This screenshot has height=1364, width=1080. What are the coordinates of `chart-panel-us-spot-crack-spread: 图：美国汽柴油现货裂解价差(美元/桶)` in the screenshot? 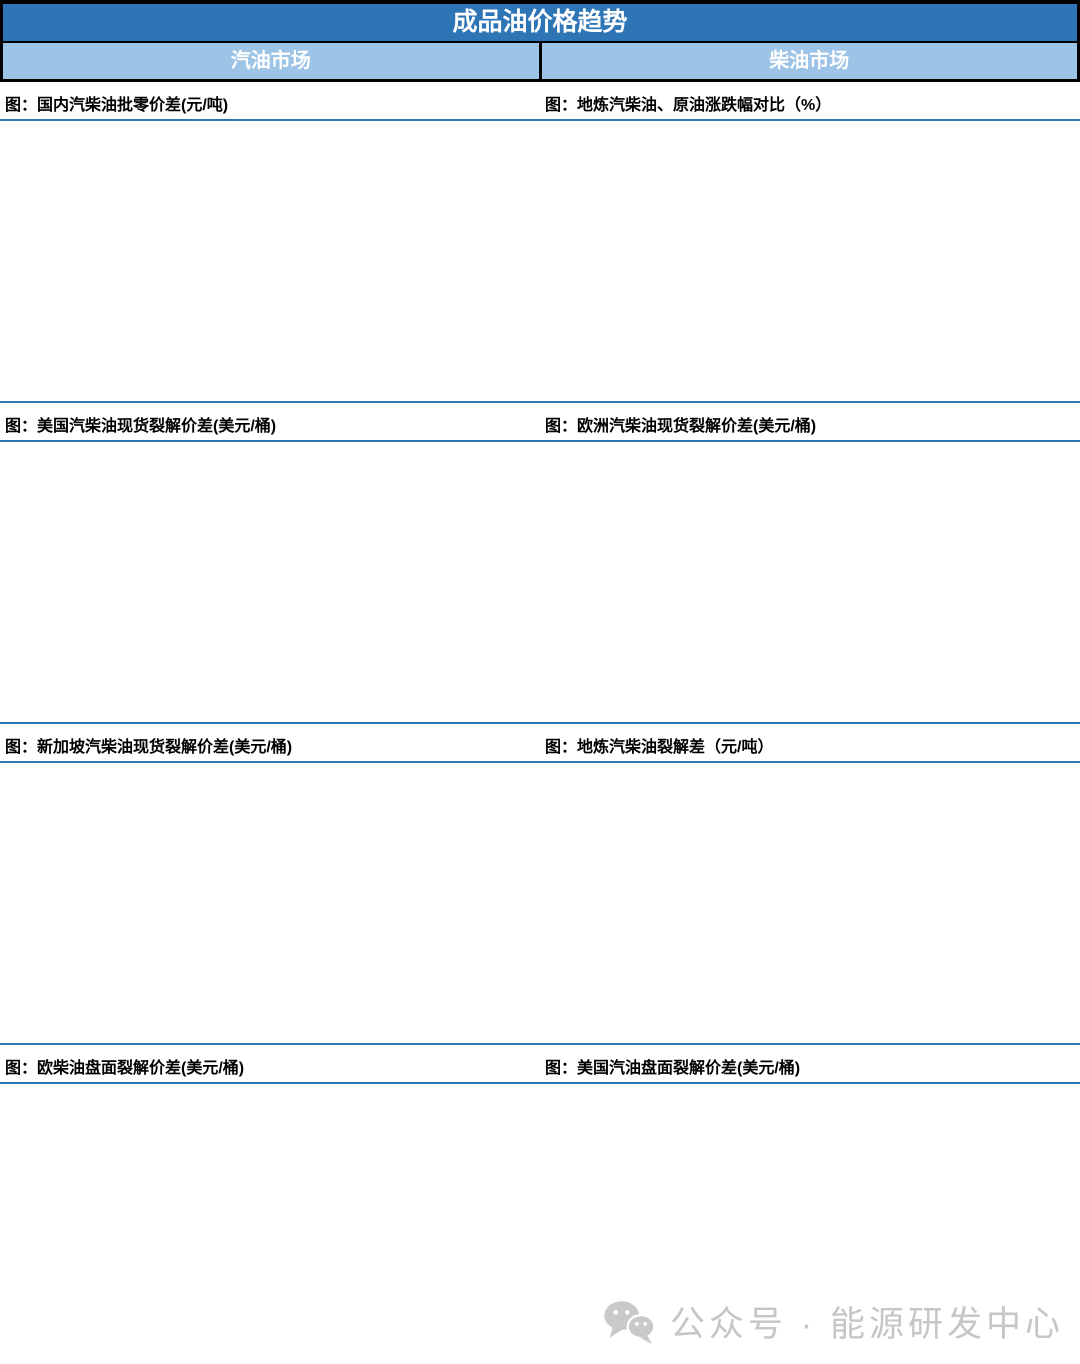 It's located at (270, 563).